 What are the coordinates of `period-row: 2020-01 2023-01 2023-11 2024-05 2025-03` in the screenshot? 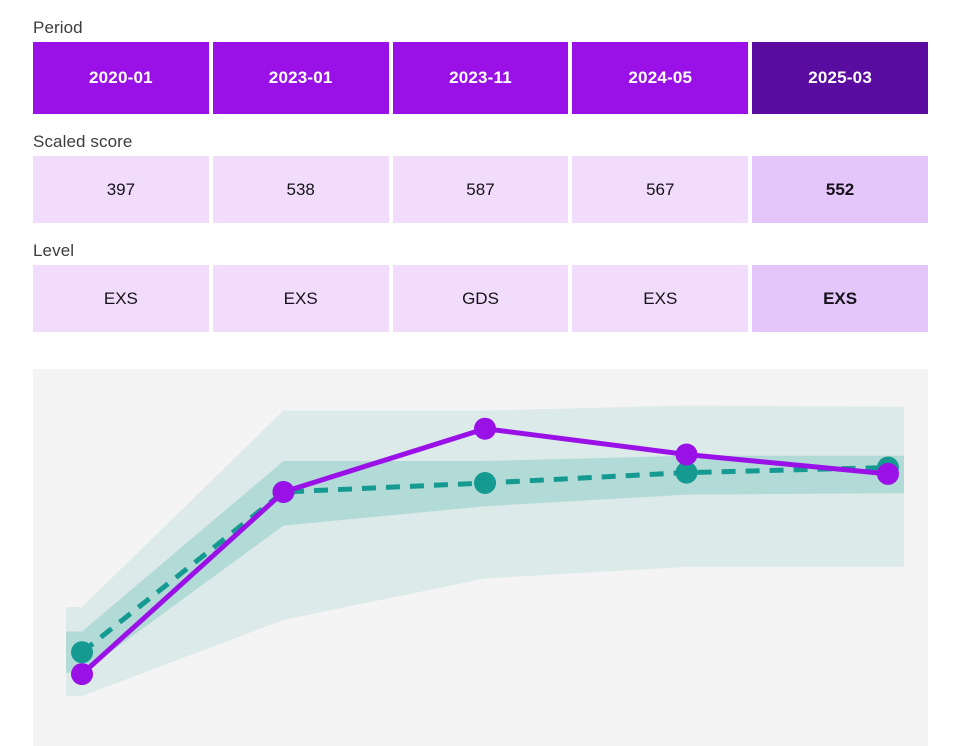 It's located at (480, 78).